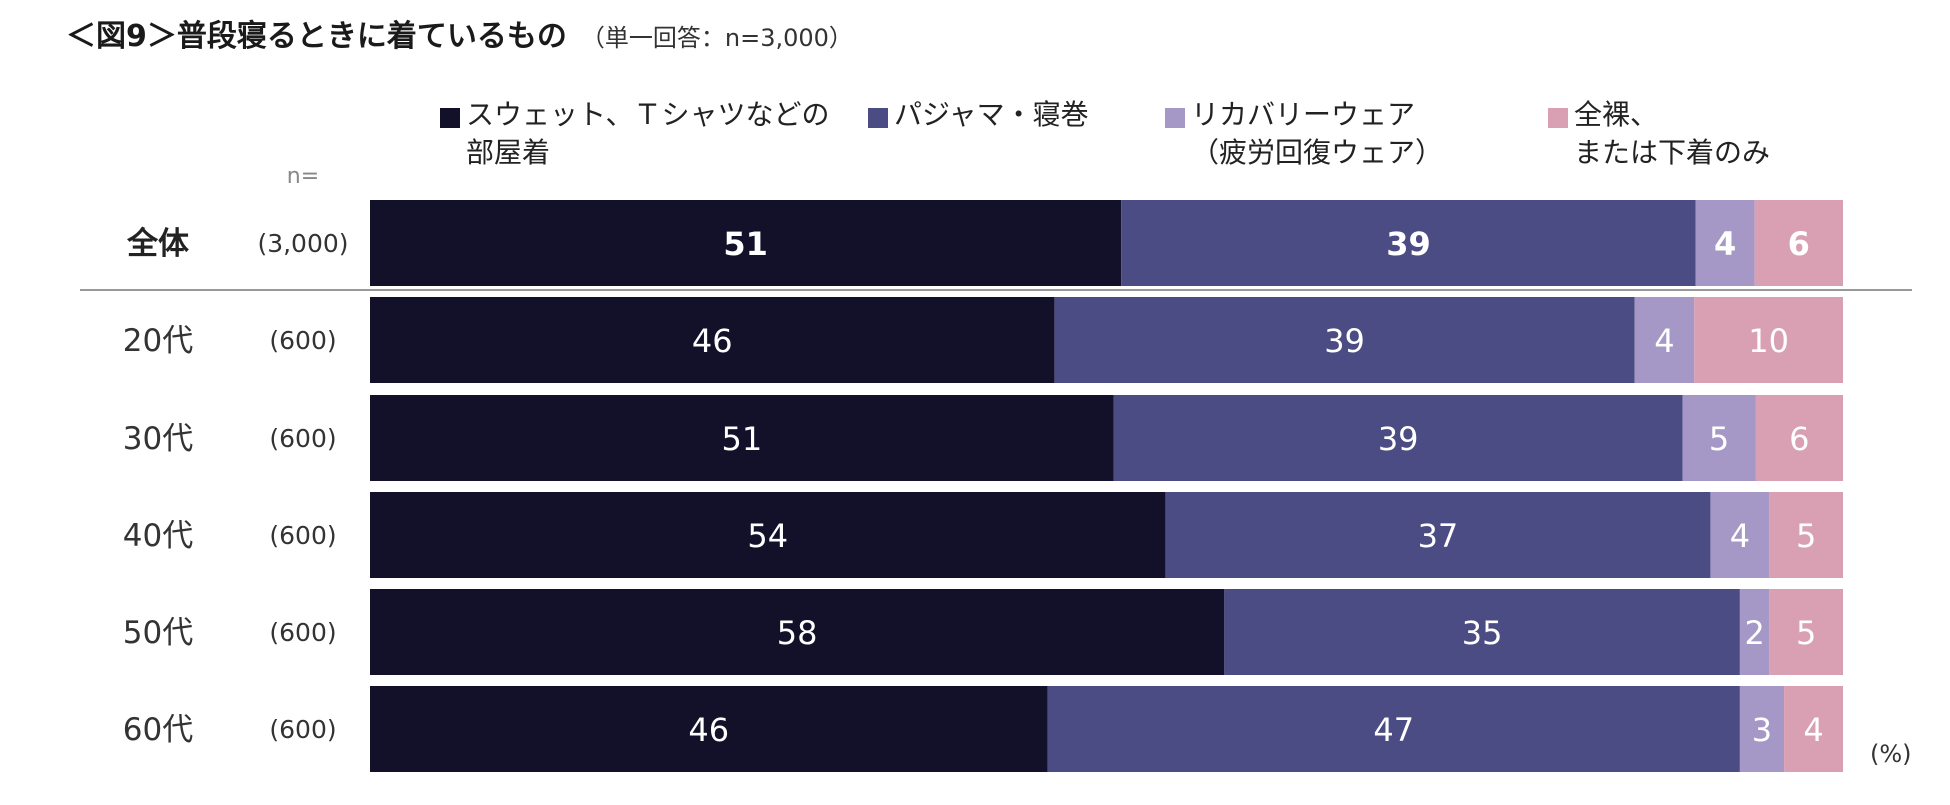  Describe the element at coordinates (1672, 152) in the screenshot. I see `legend-label: または下着のみ` at that location.